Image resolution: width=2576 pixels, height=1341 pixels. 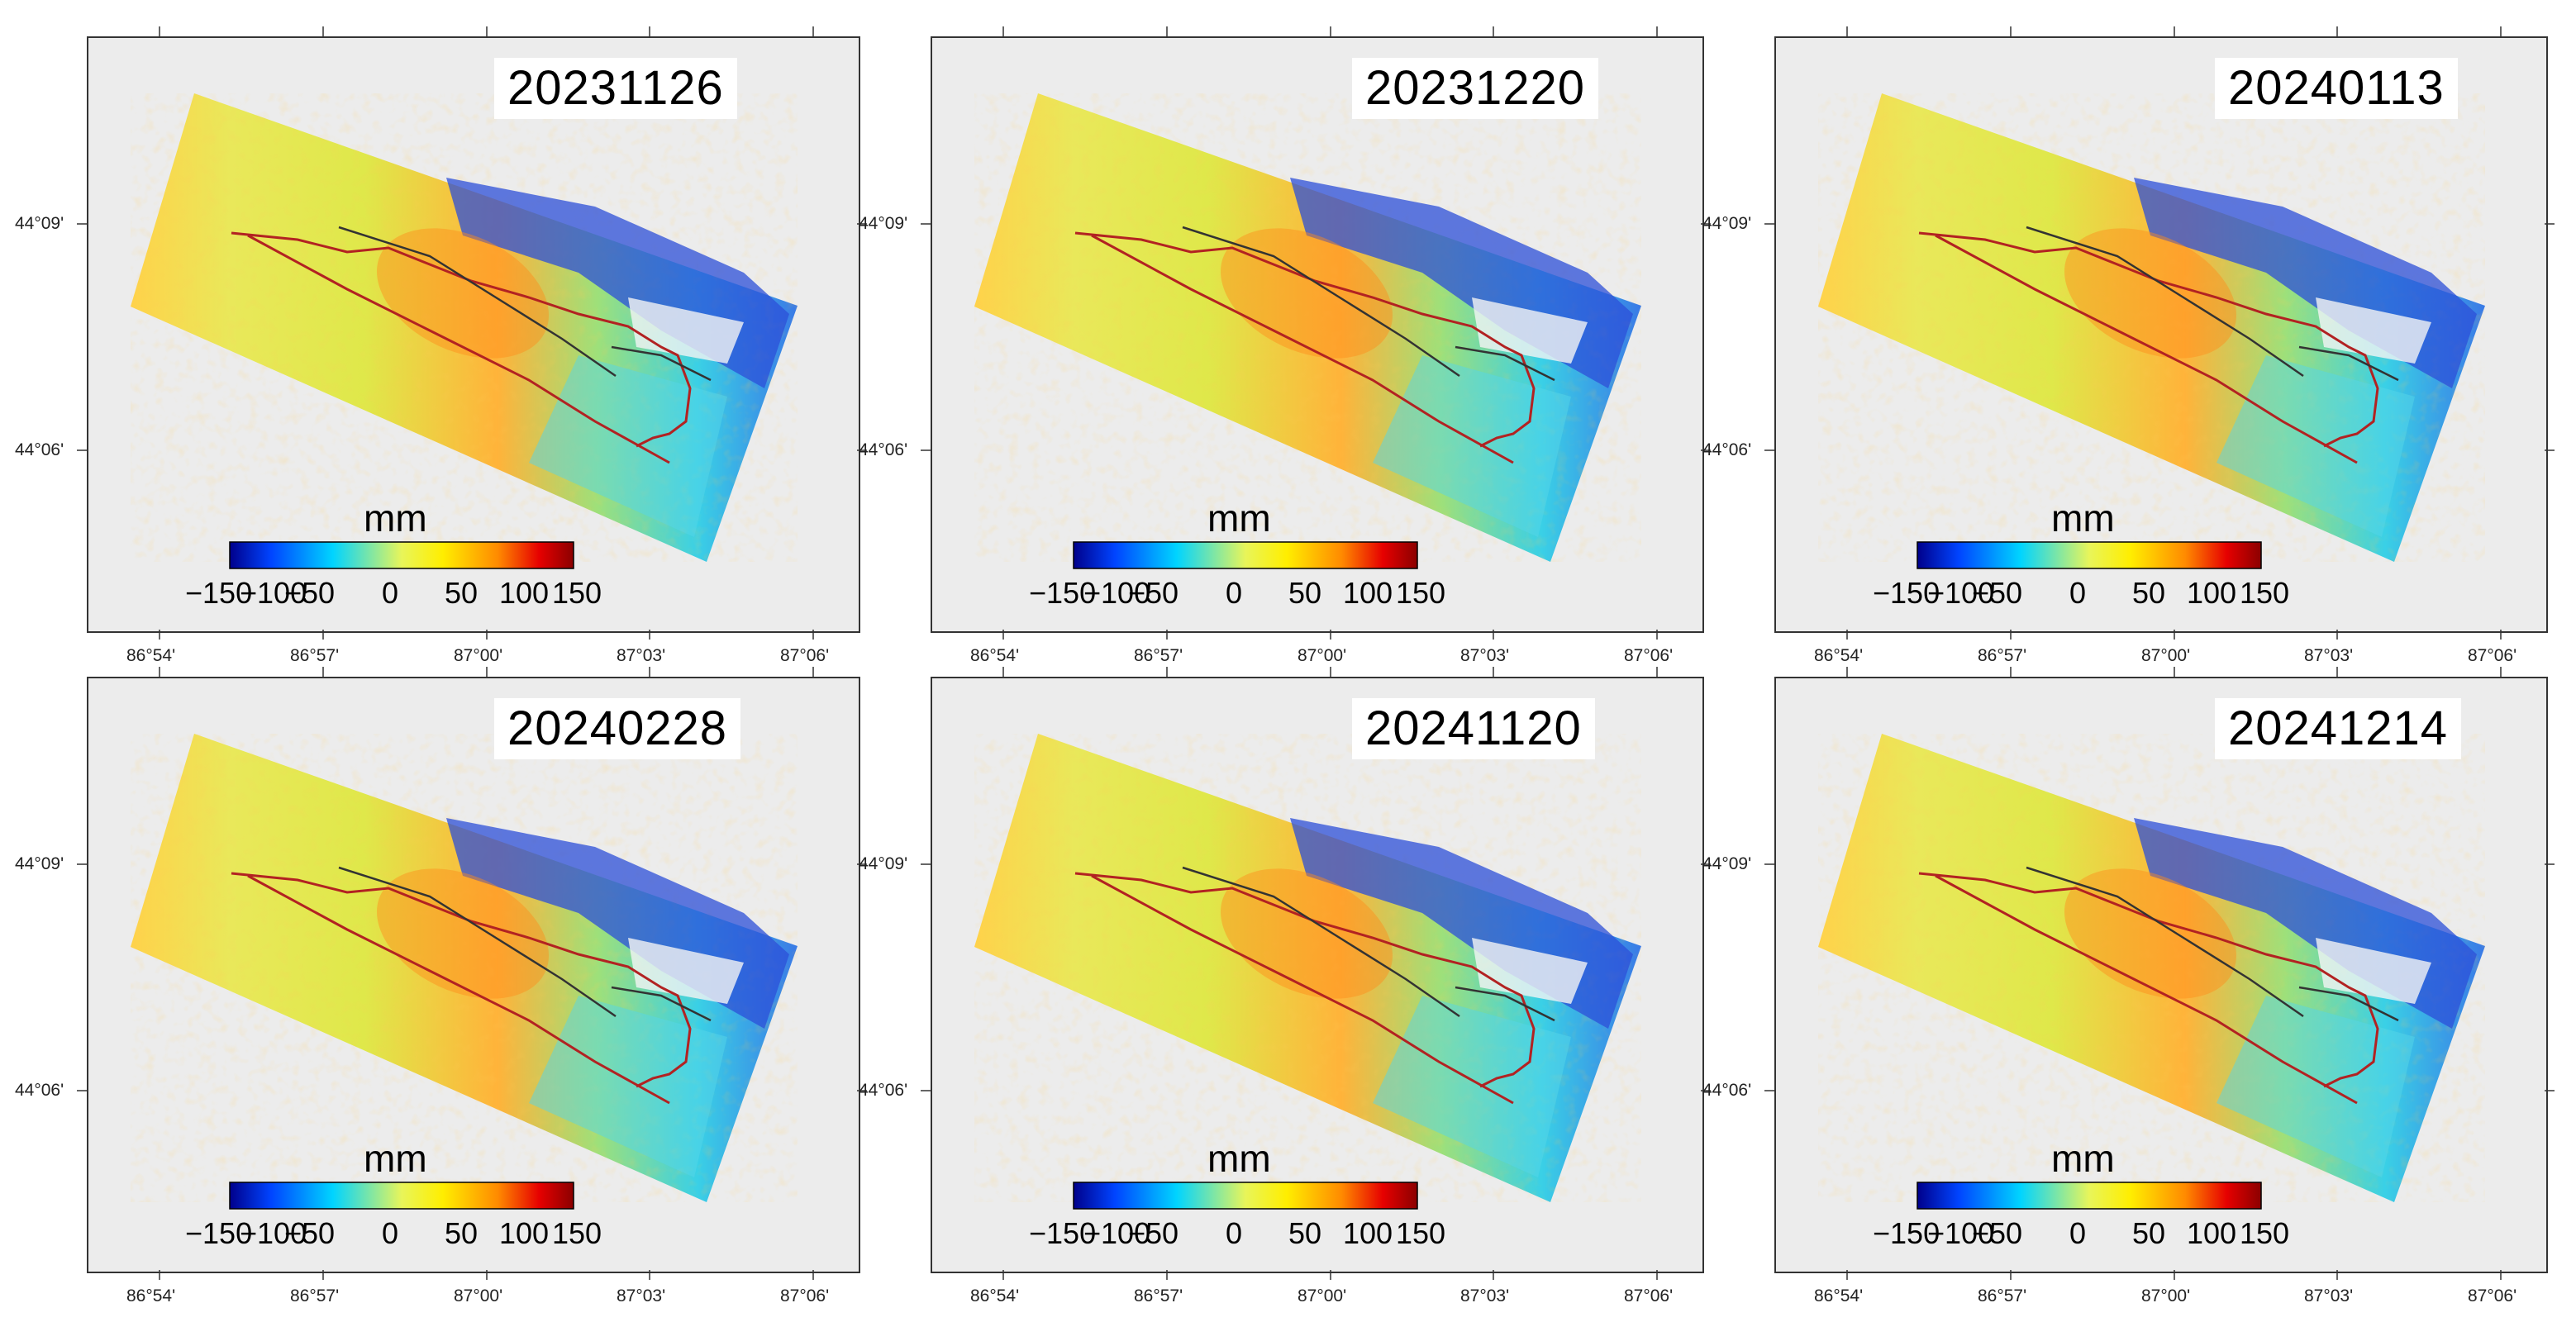 I want to click on date-label: 20231126, so click(x=615, y=89).